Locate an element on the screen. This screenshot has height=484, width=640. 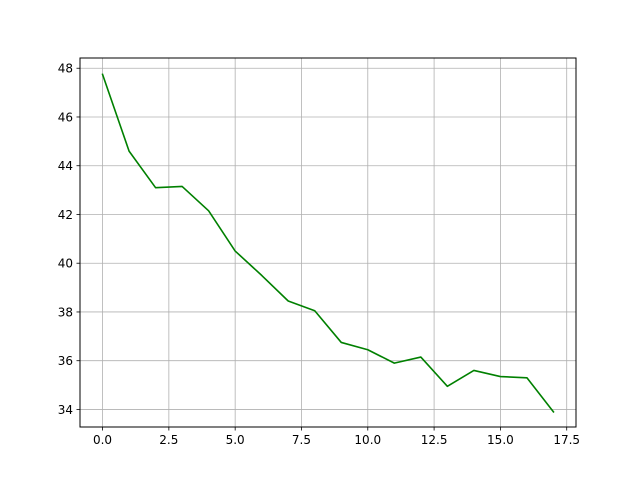
x-tick-label: 2.5 is located at coordinates (168, 440).